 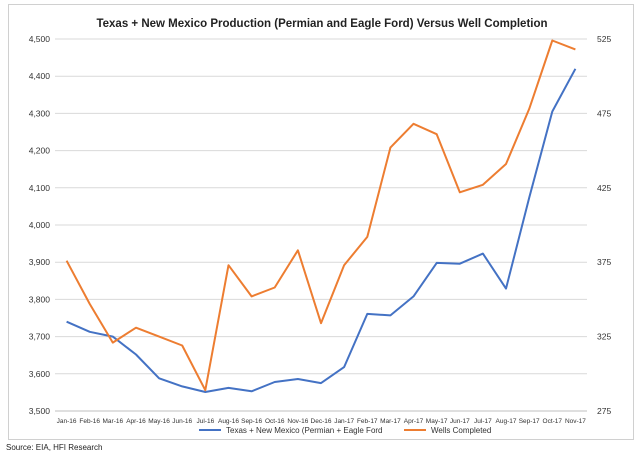 What do you see at coordinates (461, 430) in the screenshot?
I see `legend-label: Wells Completed` at bounding box center [461, 430].